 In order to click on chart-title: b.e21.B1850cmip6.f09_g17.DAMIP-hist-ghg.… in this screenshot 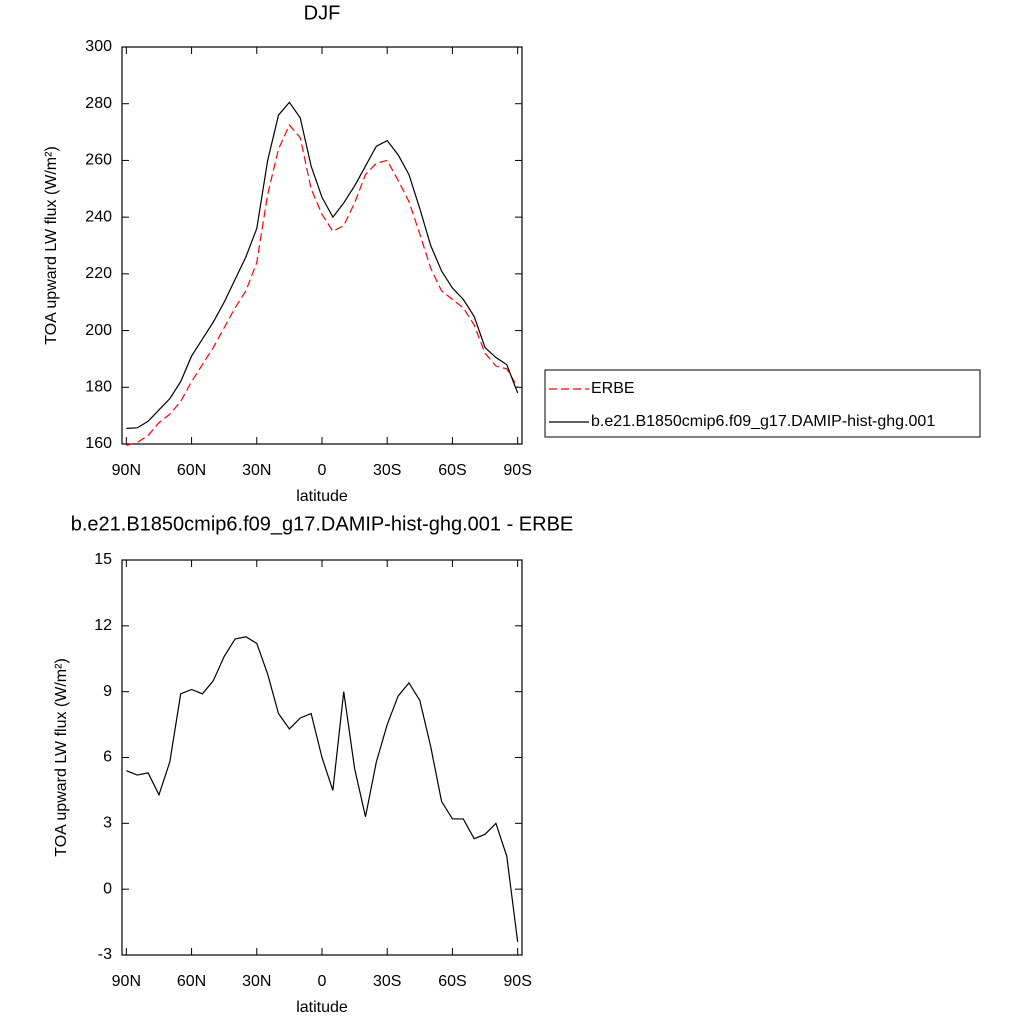, I will do `click(322, 524)`.